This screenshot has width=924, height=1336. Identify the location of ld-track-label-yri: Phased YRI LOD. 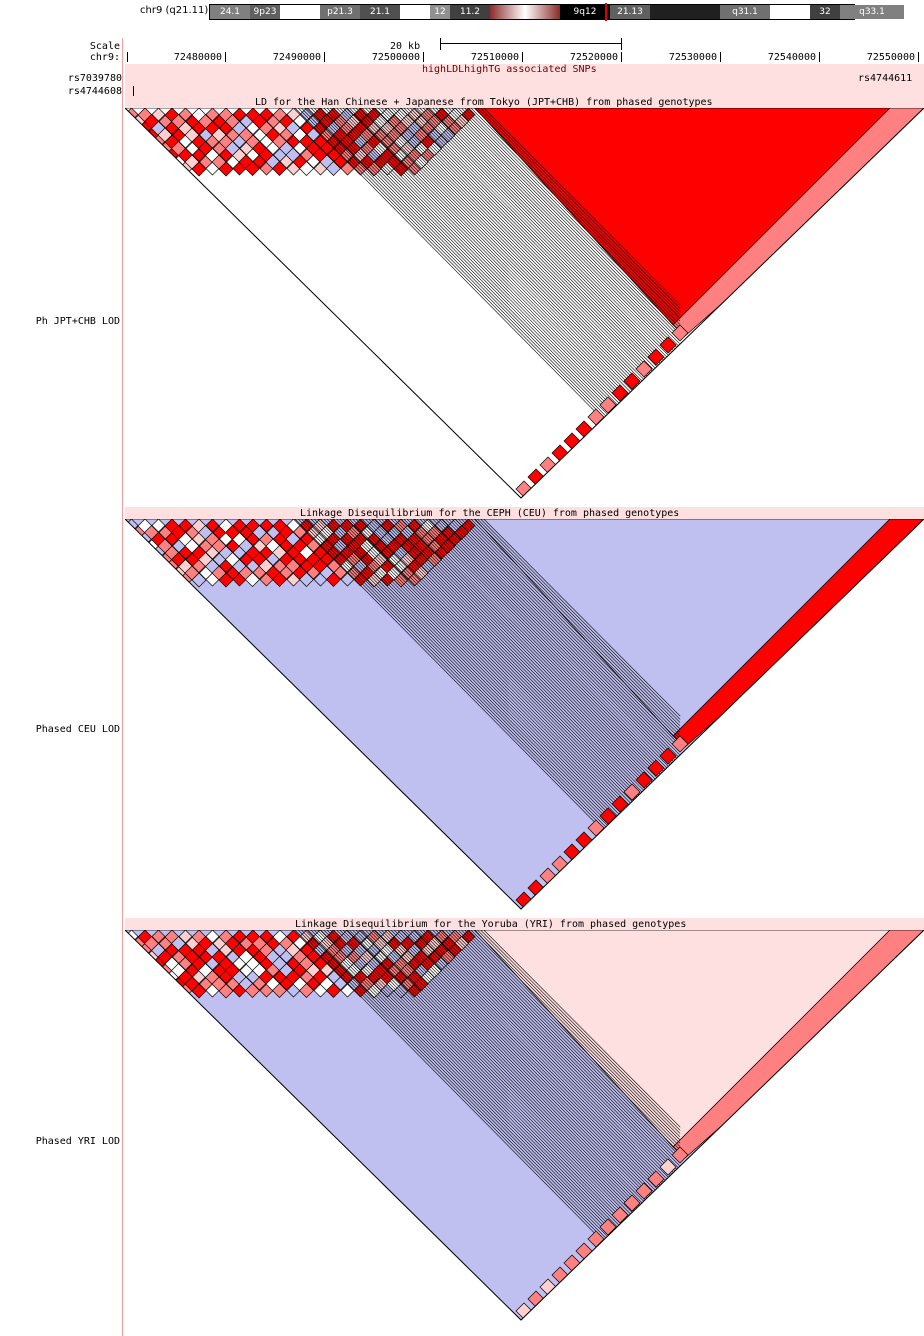
(77, 1141).